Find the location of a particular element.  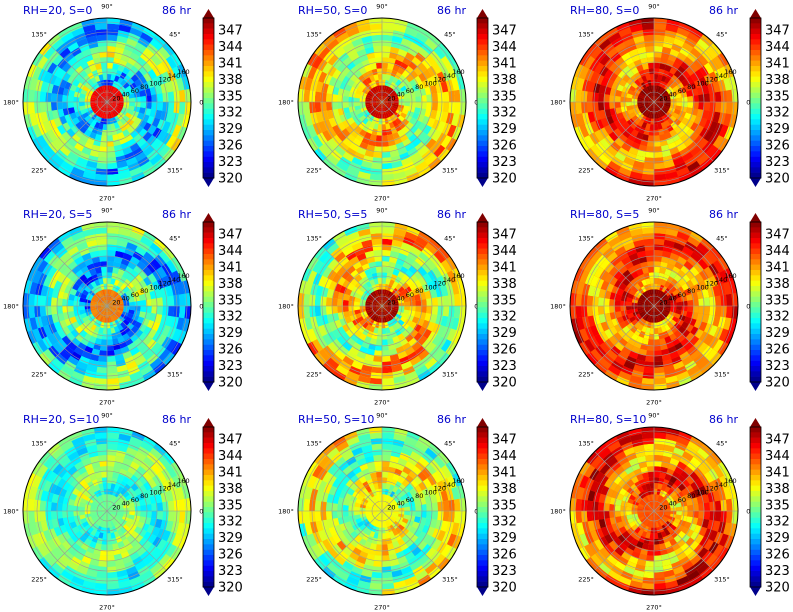

panel-title: RH=20, S=0 is located at coordinates (57, 10).